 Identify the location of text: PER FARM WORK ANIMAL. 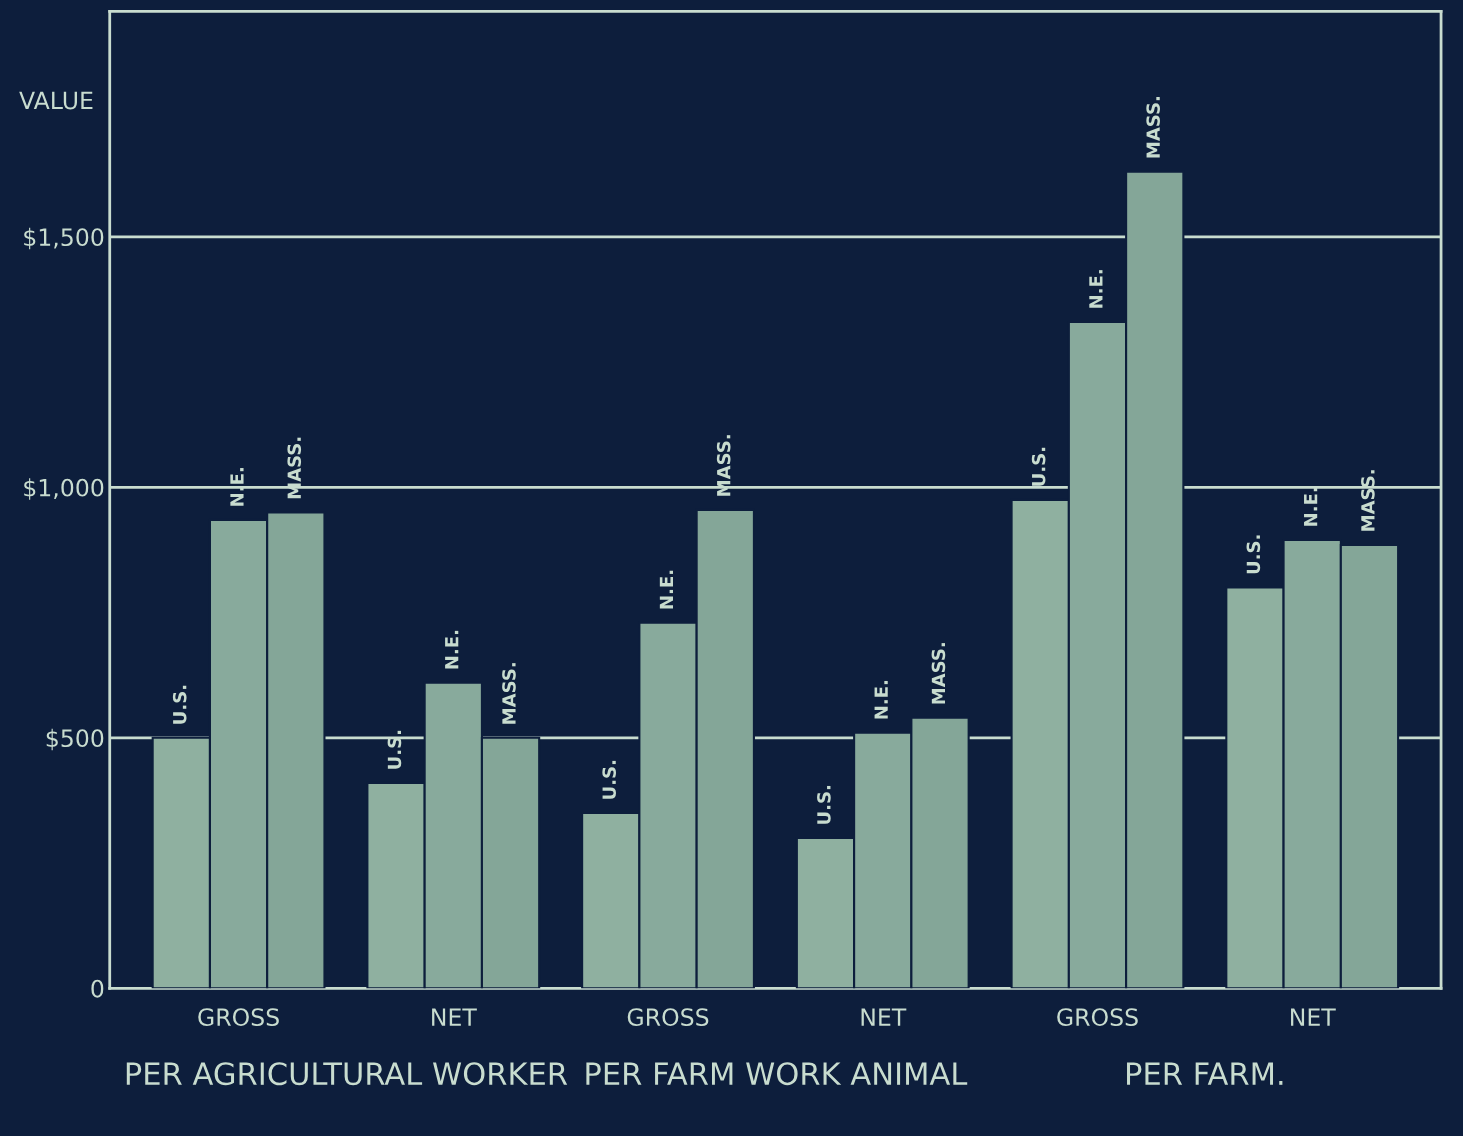
(777, 1074).